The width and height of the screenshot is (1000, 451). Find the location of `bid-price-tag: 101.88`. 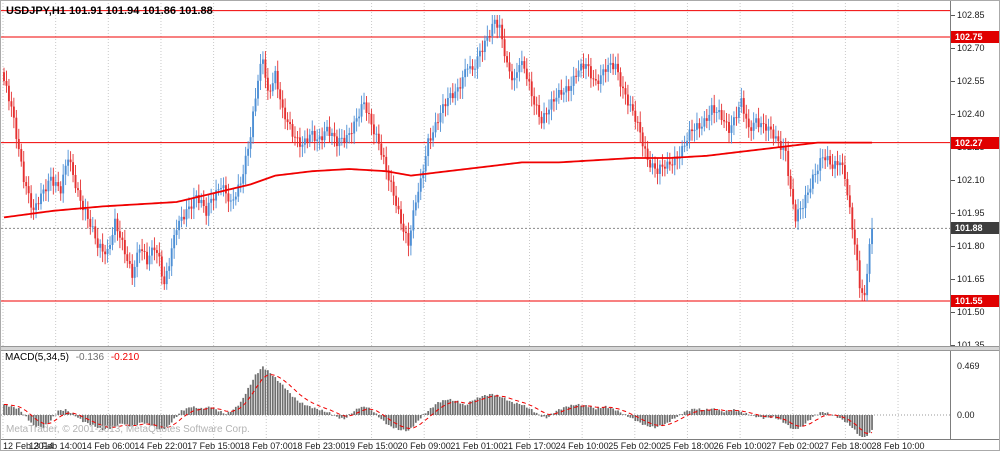

bid-price-tag: 101.88 is located at coordinates (975, 228).